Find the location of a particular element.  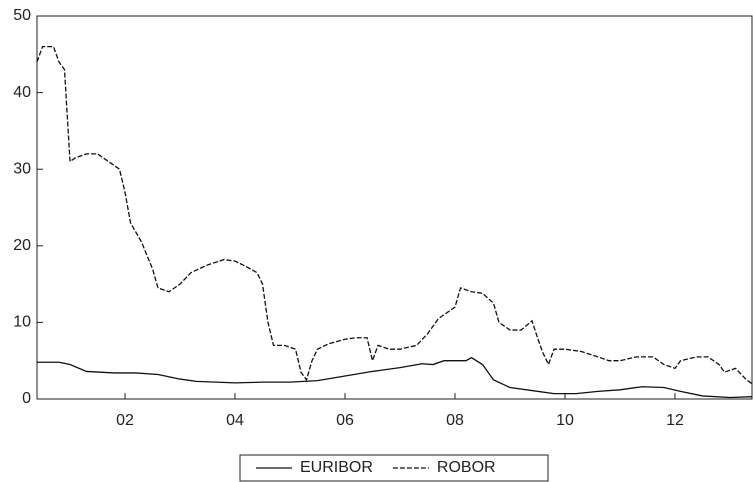

series-line is located at coordinates (395, 377).